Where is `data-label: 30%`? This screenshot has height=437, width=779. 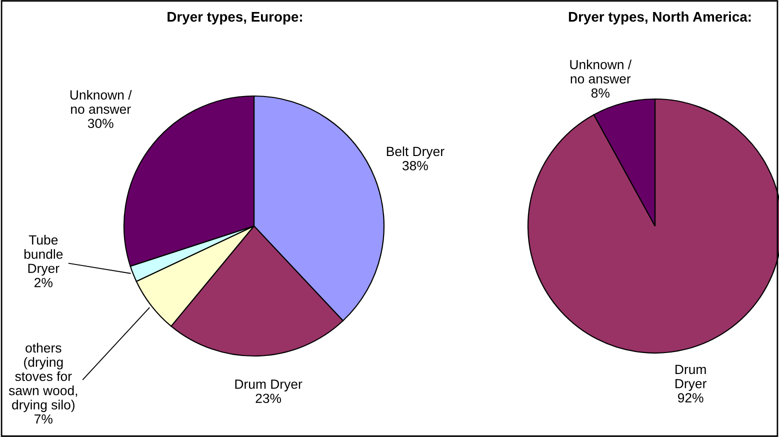
data-label: 30% is located at coordinates (101, 123).